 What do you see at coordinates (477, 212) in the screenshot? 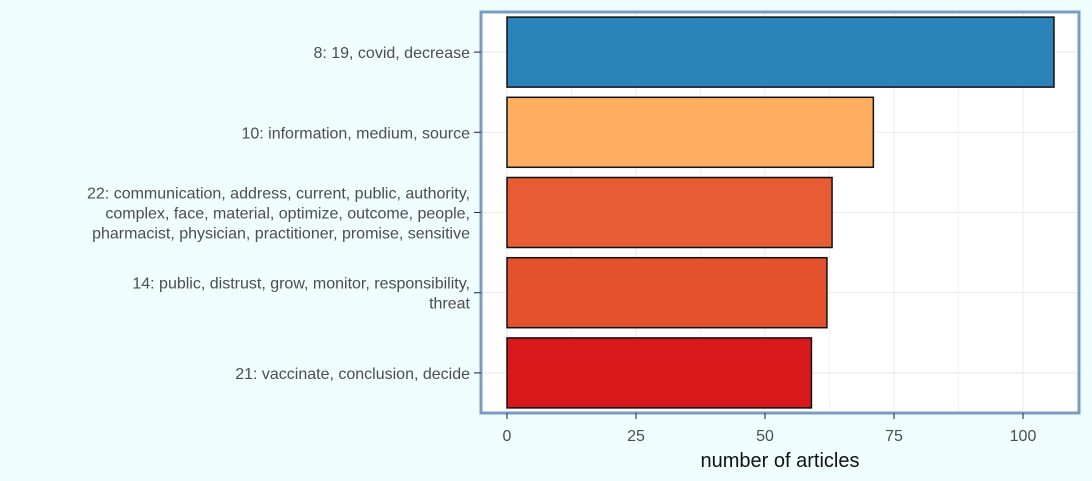
I see `y-axis-ticks` at bounding box center [477, 212].